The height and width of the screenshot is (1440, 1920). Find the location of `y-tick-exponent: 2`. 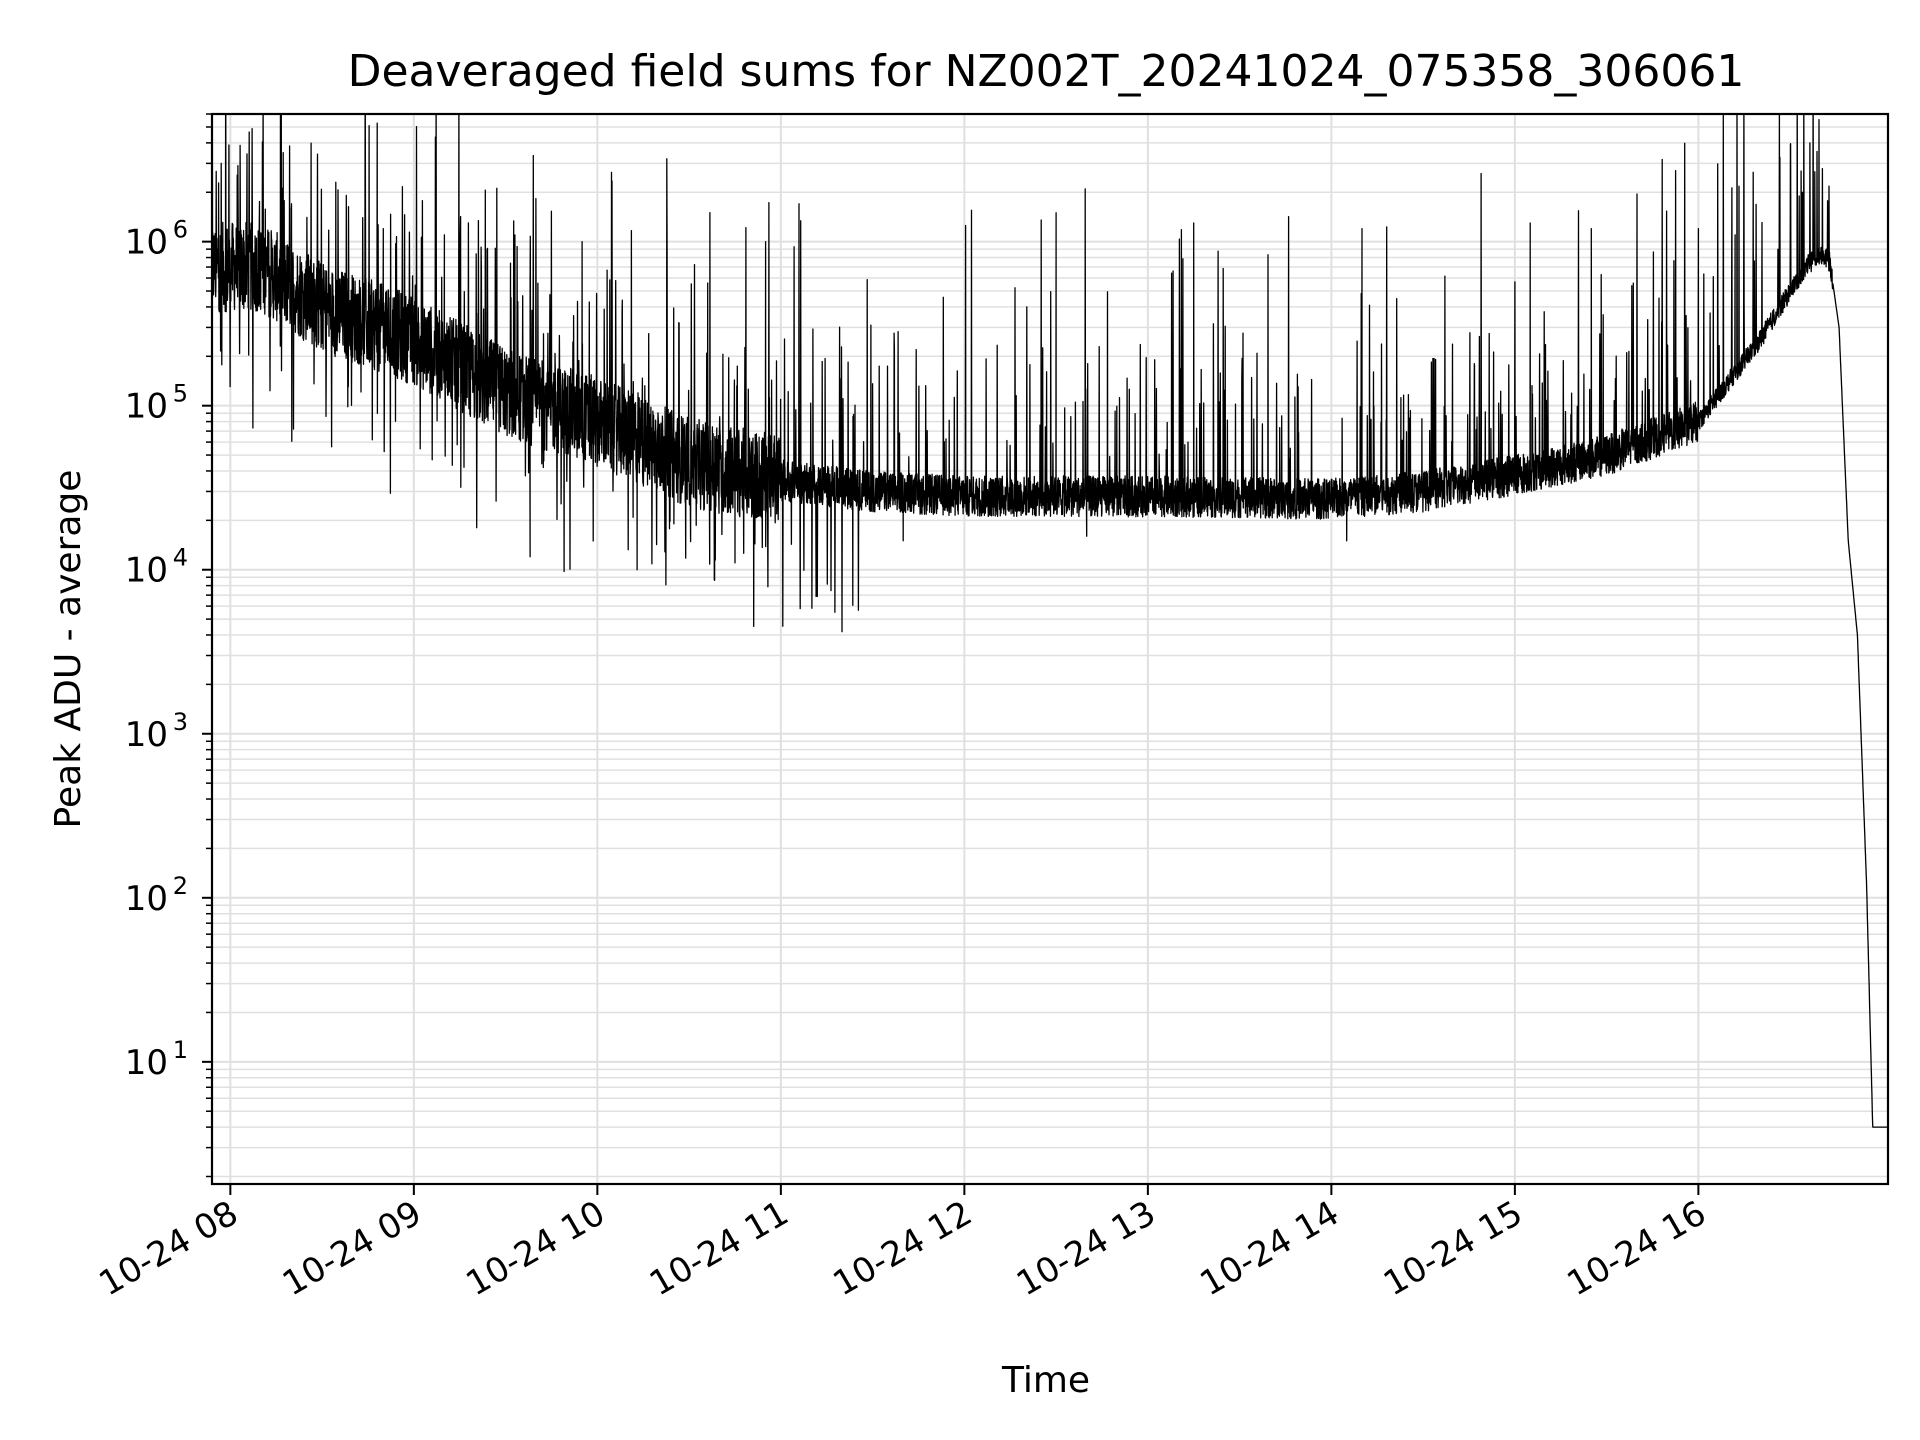

y-tick-exponent: 2 is located at coordinates (180, 886).